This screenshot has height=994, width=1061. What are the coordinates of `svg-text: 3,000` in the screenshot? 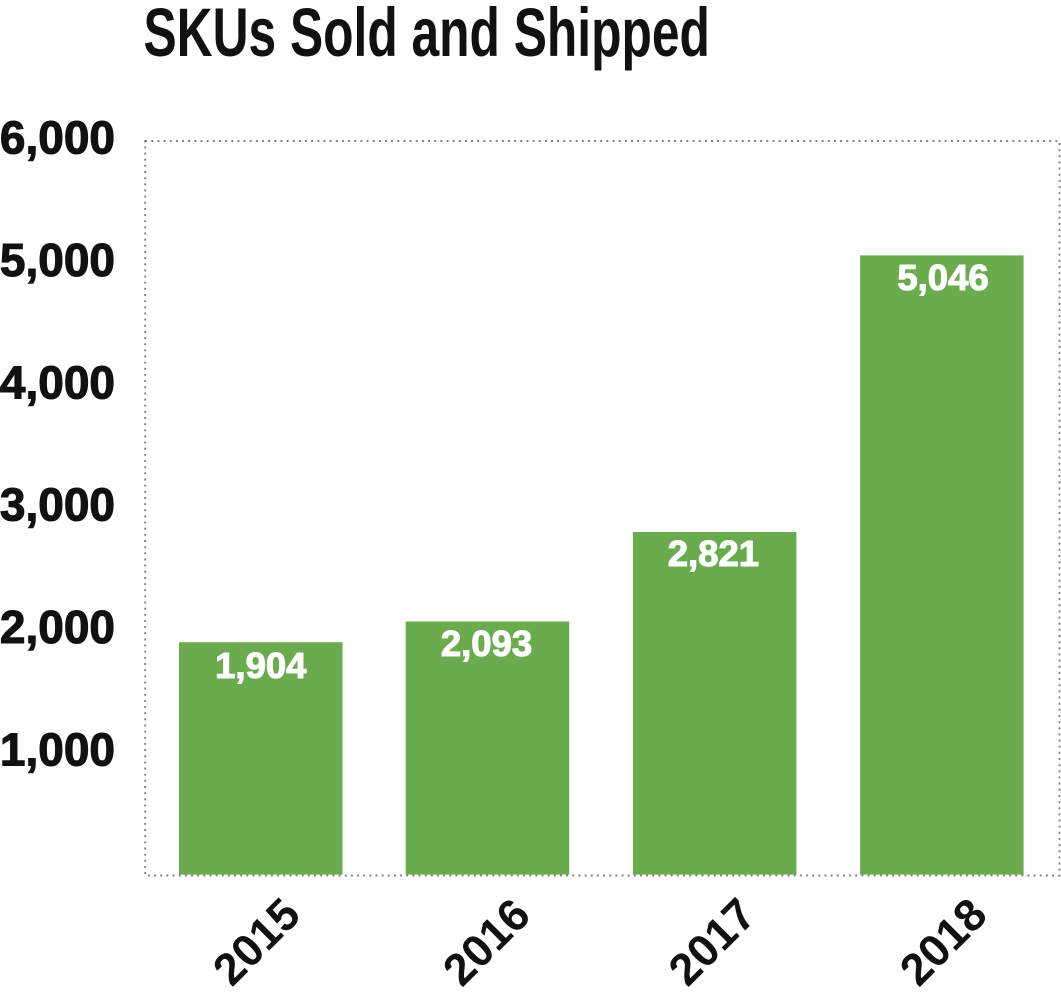 It's located at (57, 505).